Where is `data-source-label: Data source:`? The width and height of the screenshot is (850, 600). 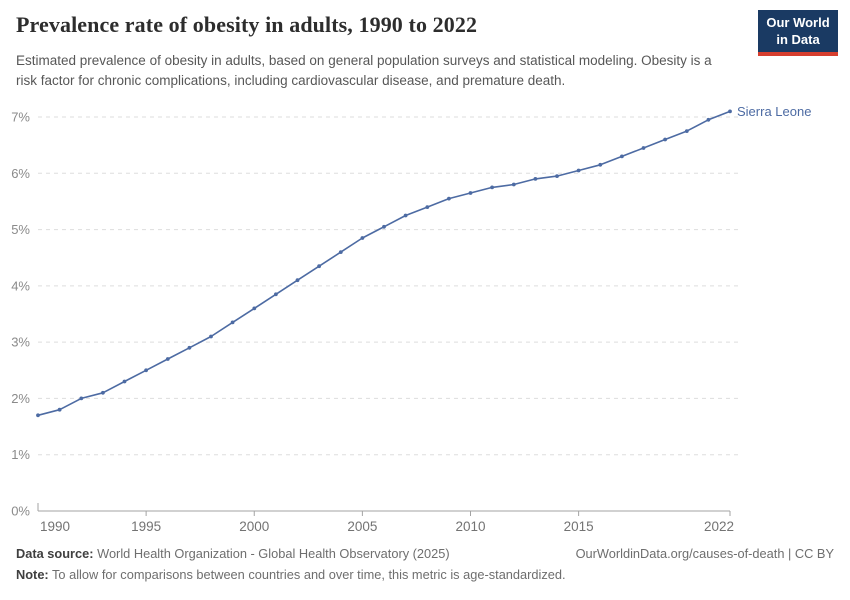
data-source-label: Data source: is located at coordinates (55, 553).